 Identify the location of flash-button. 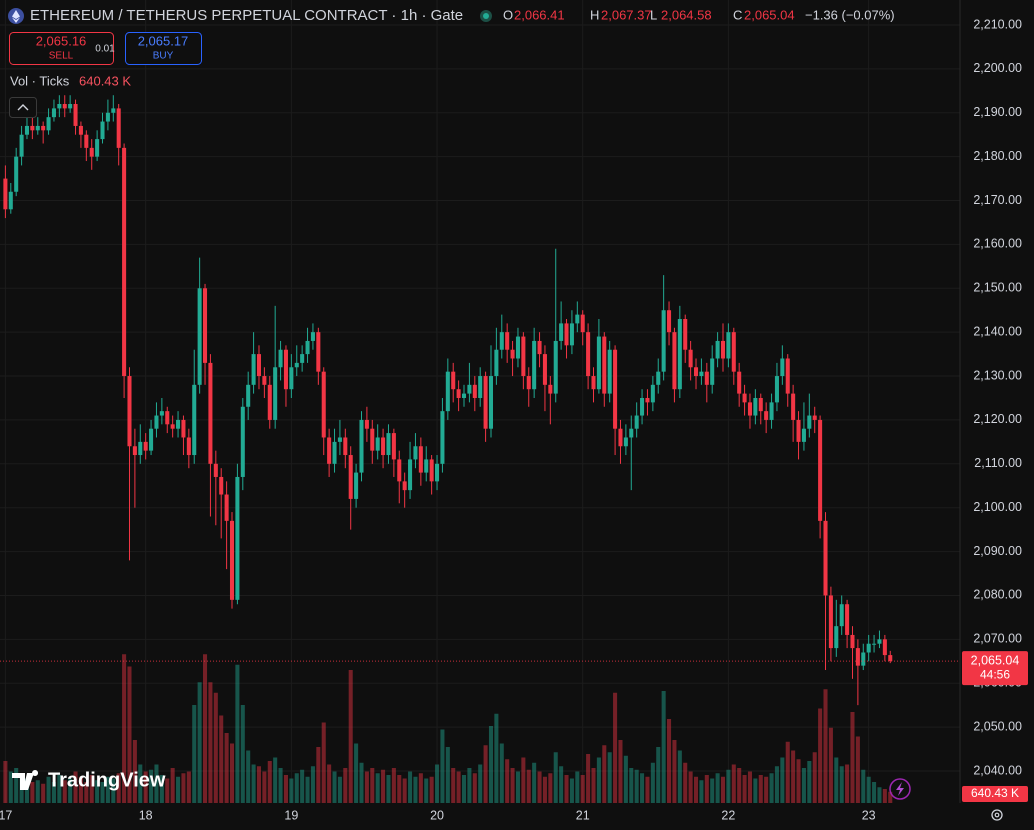
(900, 789).